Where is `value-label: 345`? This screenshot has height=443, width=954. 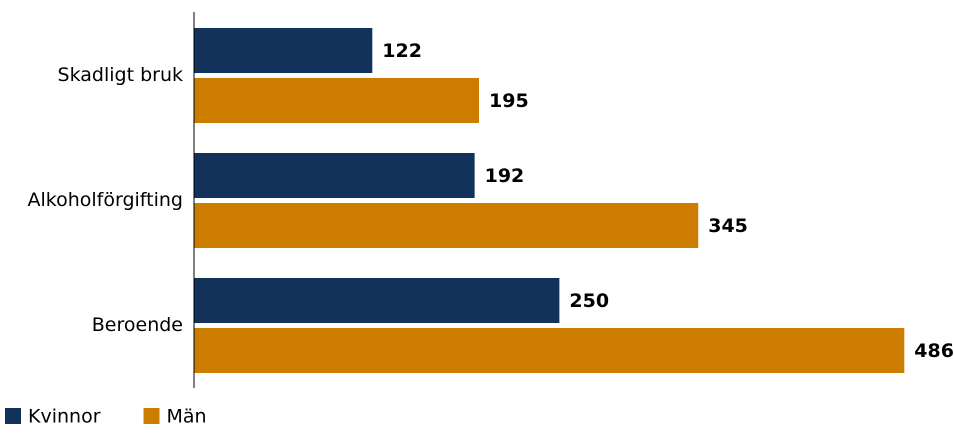 value-label: 345 is located at coordinates (728, 226).